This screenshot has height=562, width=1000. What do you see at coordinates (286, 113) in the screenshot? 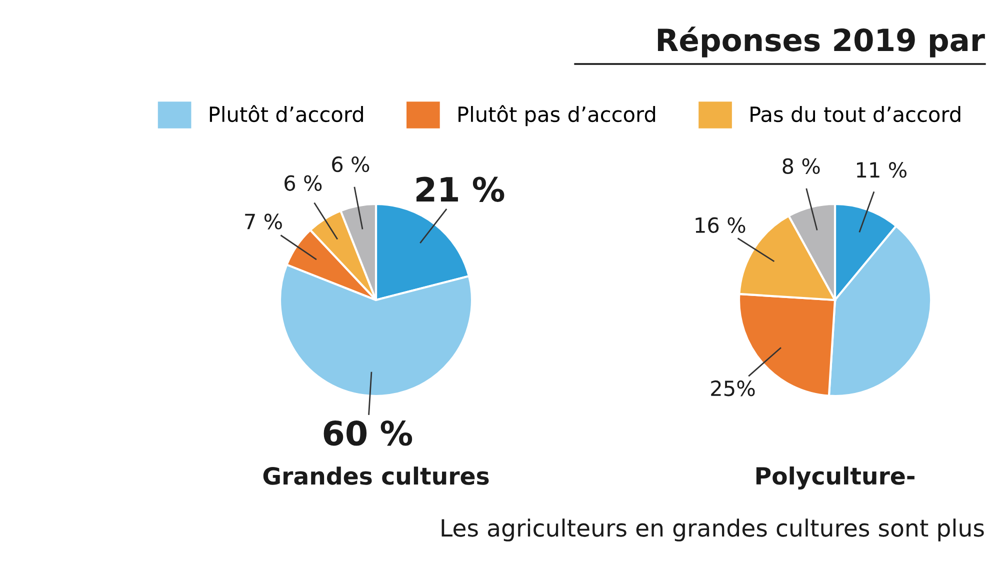
I see `legend-label: Plutôt d’accord` at bounding box center [286, 113].